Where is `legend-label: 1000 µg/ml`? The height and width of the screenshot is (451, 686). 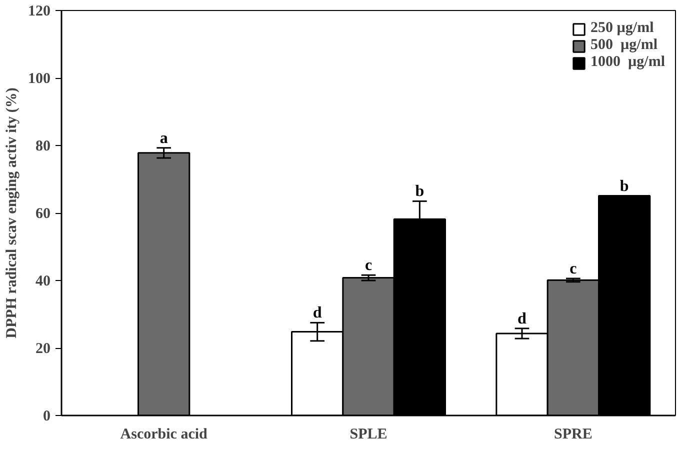
legend-label: 1000 µg/ml is located at coordinates (627, 62).